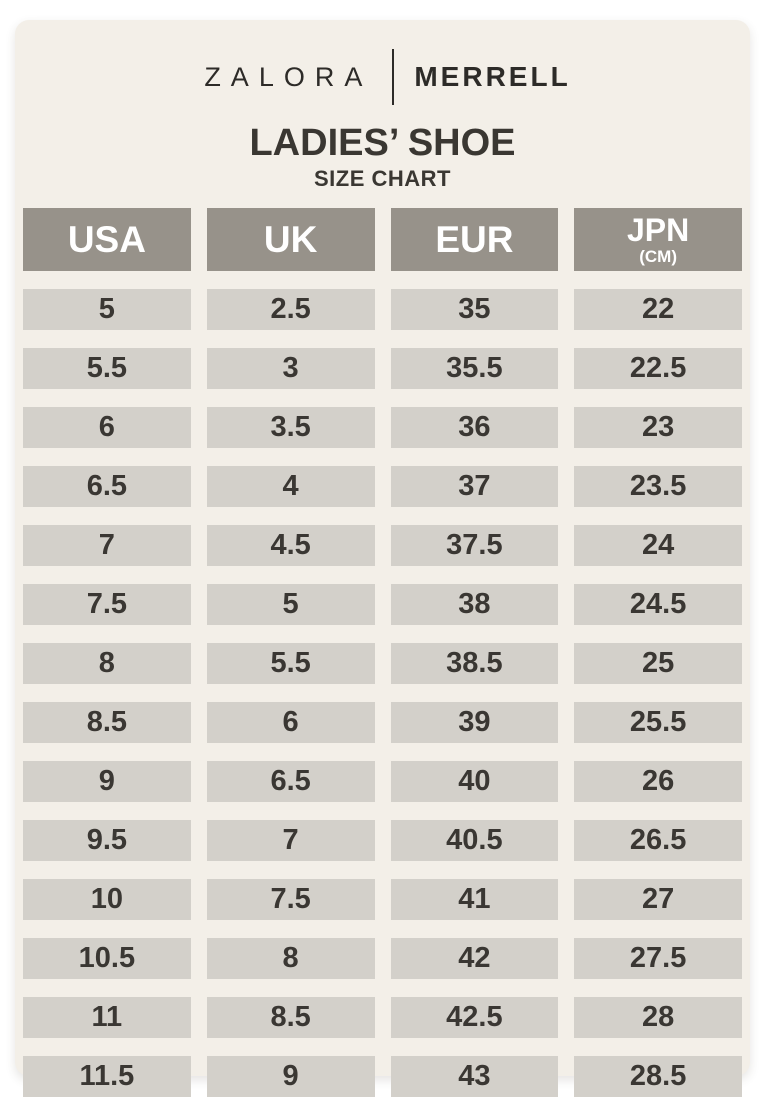  I want to click on size-cell: 40, so click(474, 782).